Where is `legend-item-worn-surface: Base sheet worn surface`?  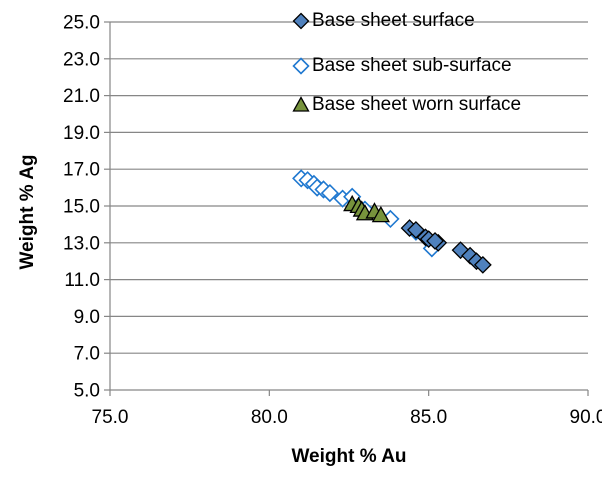
legend-item-worn-surface: Base sheet worn surface is located at coordinates (407, 104).